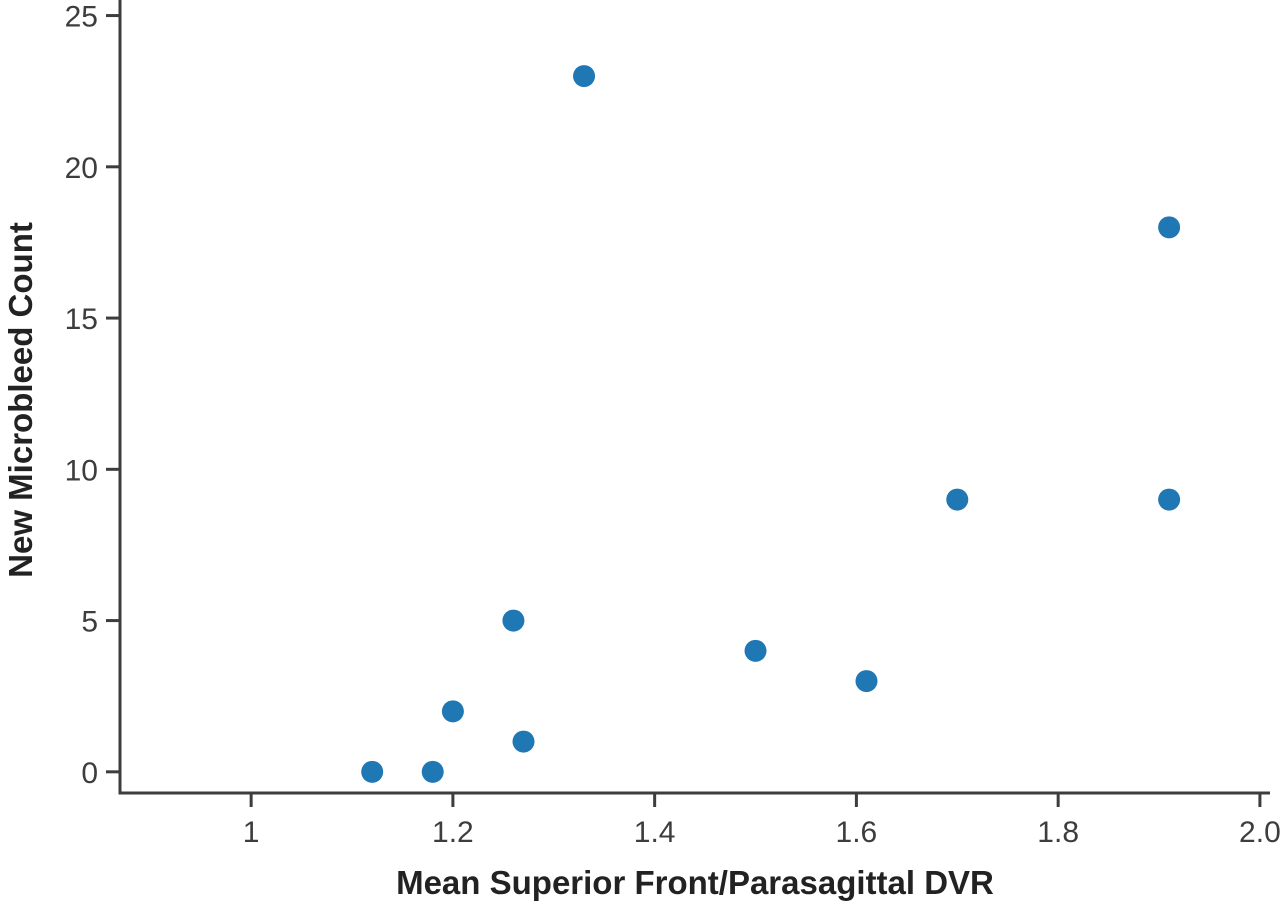 Image resolution: width=1280 pixels, height=911 pixels. Describe the element at coordinates (89, 622) in the screenshot. I see `y-tick-label: 5` at that location.